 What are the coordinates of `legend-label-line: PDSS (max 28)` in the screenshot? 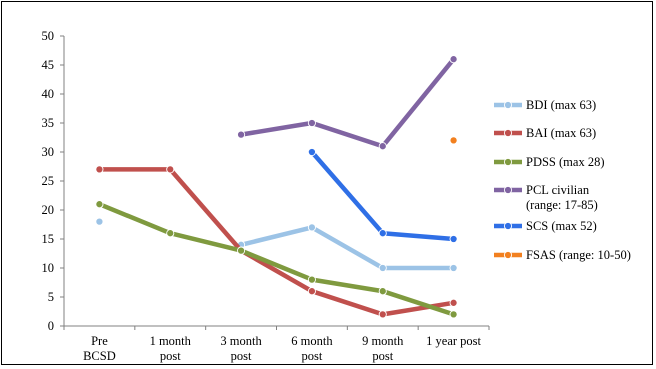 It's located at (565, 162).